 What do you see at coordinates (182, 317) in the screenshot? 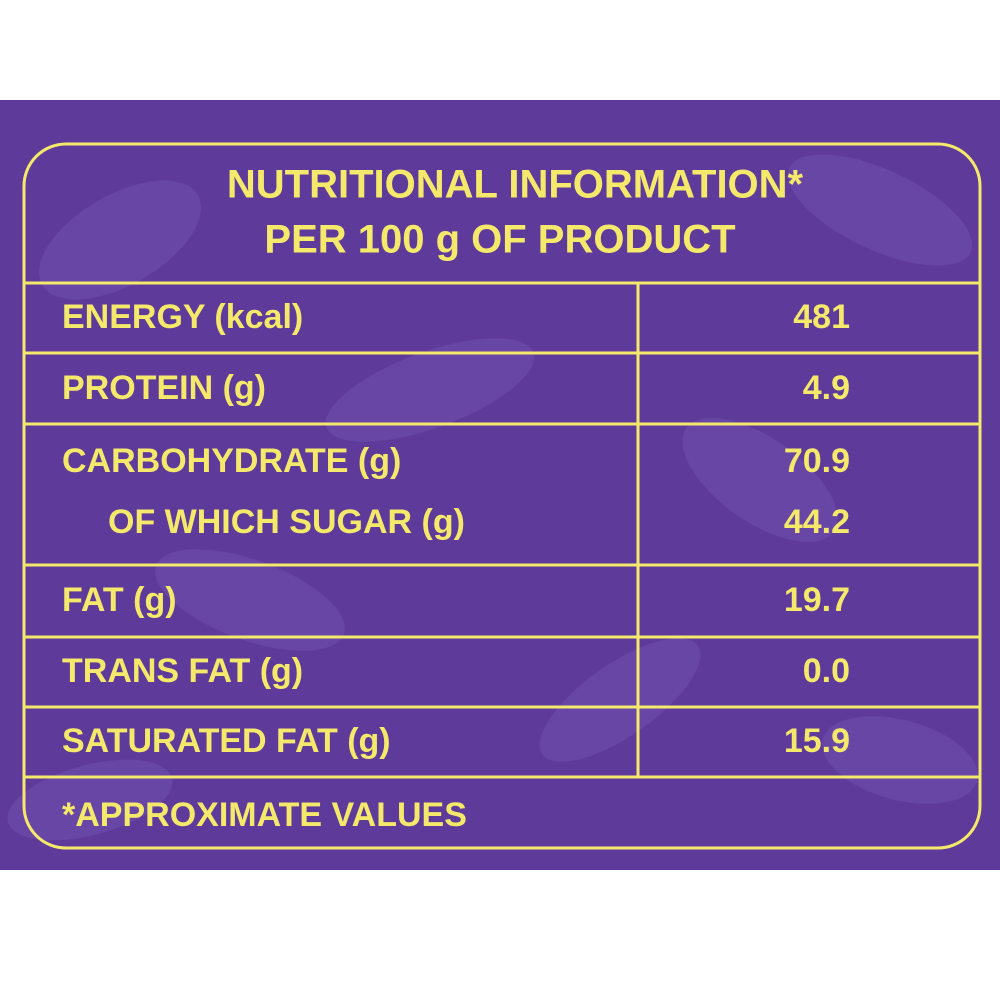
I see `nutrient-label: ENERGY (kcal)` at bounding box center [182, 317].